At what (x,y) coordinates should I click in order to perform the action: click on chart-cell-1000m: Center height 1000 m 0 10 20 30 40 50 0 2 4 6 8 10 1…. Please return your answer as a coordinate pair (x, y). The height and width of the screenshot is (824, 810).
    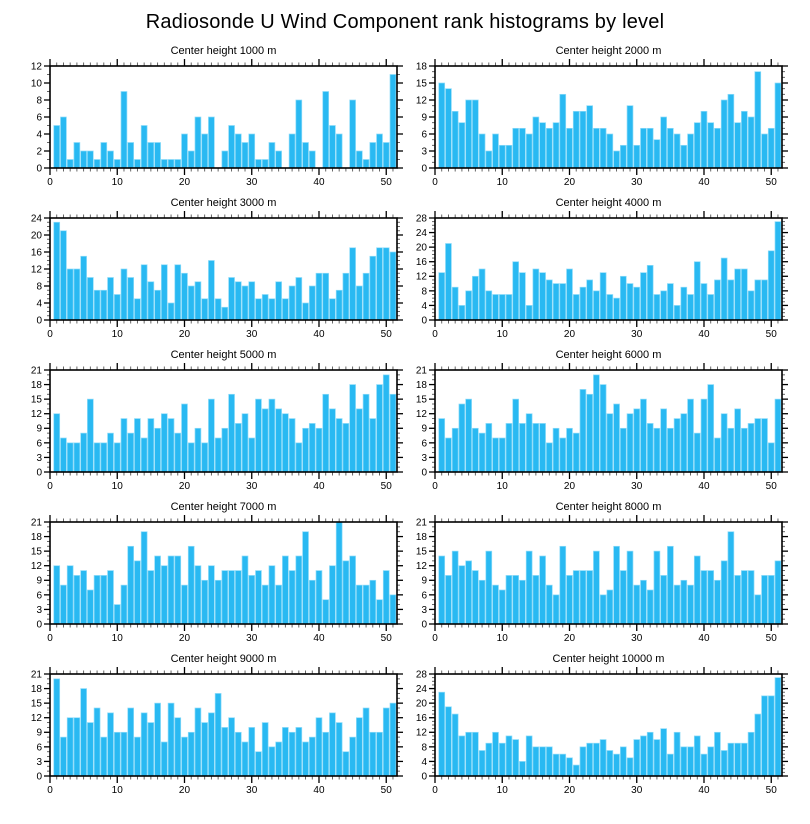
    Looking at the image, I should click on (202, 120).